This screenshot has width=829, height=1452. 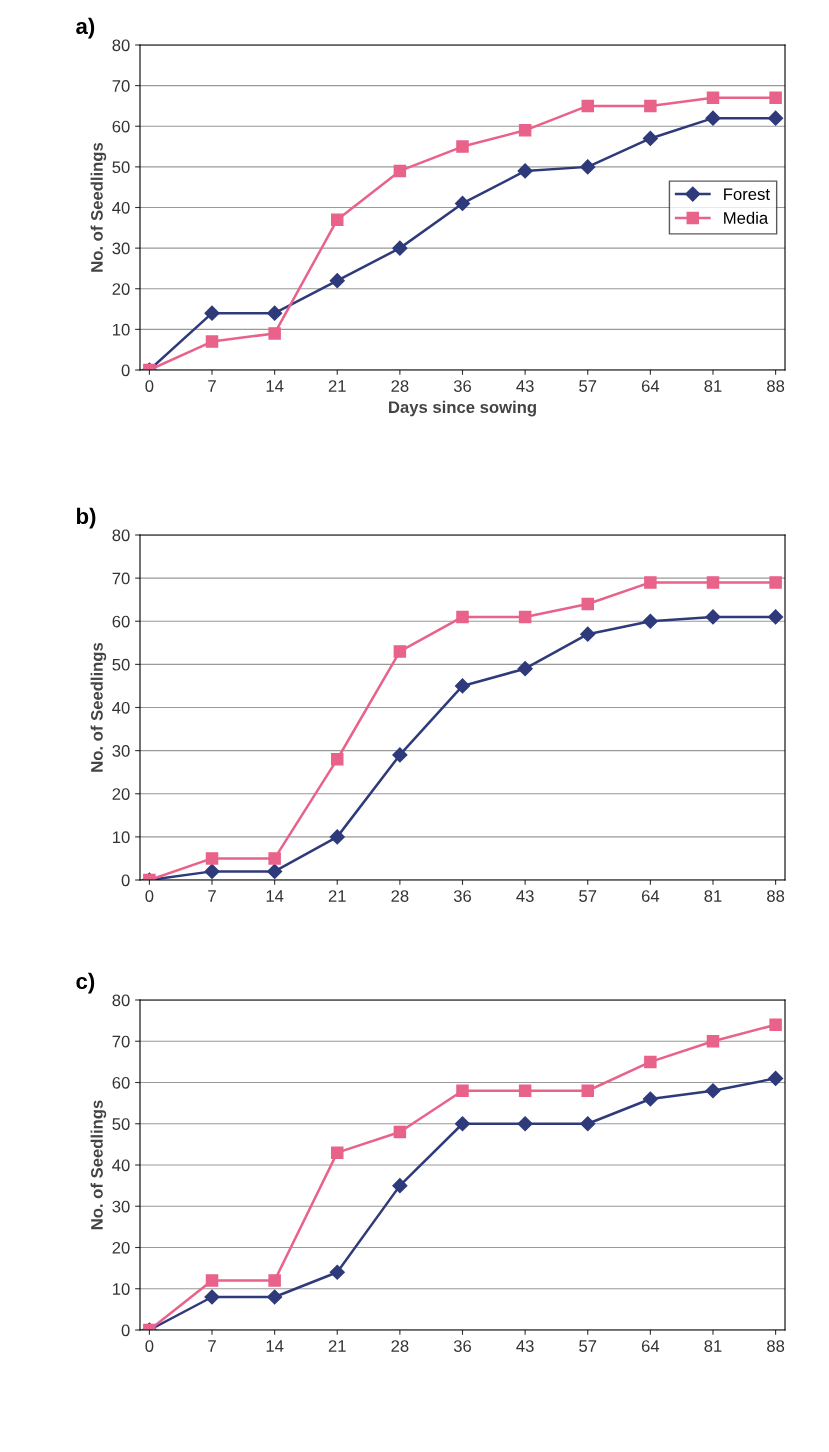 I want to click on chart-title: c), so click(x=85, y=983).